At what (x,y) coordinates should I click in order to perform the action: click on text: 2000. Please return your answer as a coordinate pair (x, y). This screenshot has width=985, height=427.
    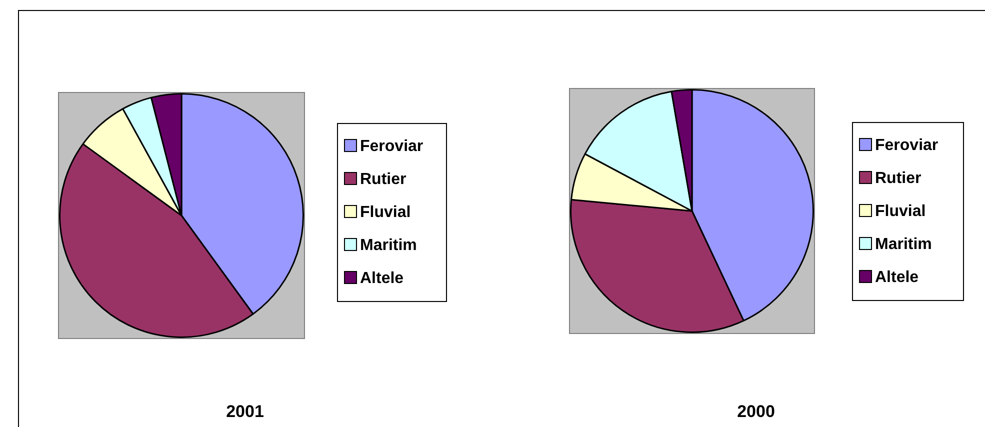
    Looking at the image, I should click on (756, 412).